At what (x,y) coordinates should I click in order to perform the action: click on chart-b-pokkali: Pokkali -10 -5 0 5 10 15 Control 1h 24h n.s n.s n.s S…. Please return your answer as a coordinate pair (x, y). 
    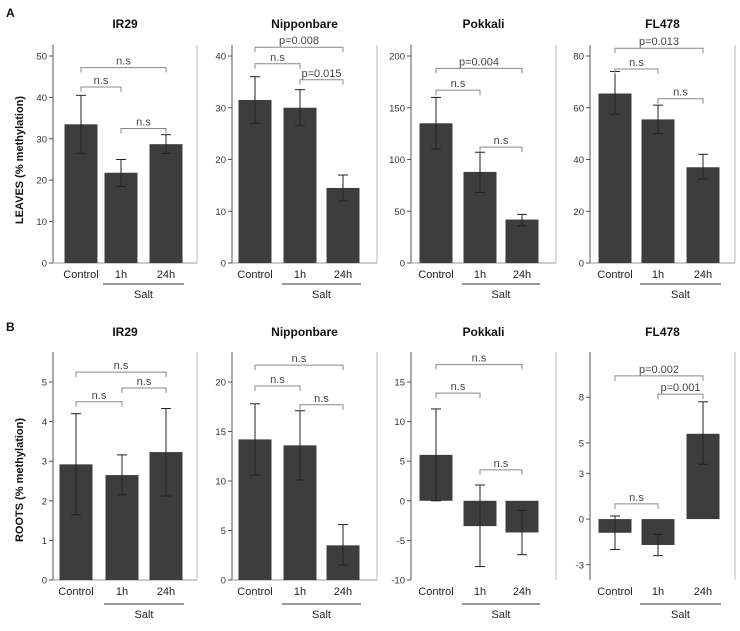
    Looking at the image, I should click on (474, 473).